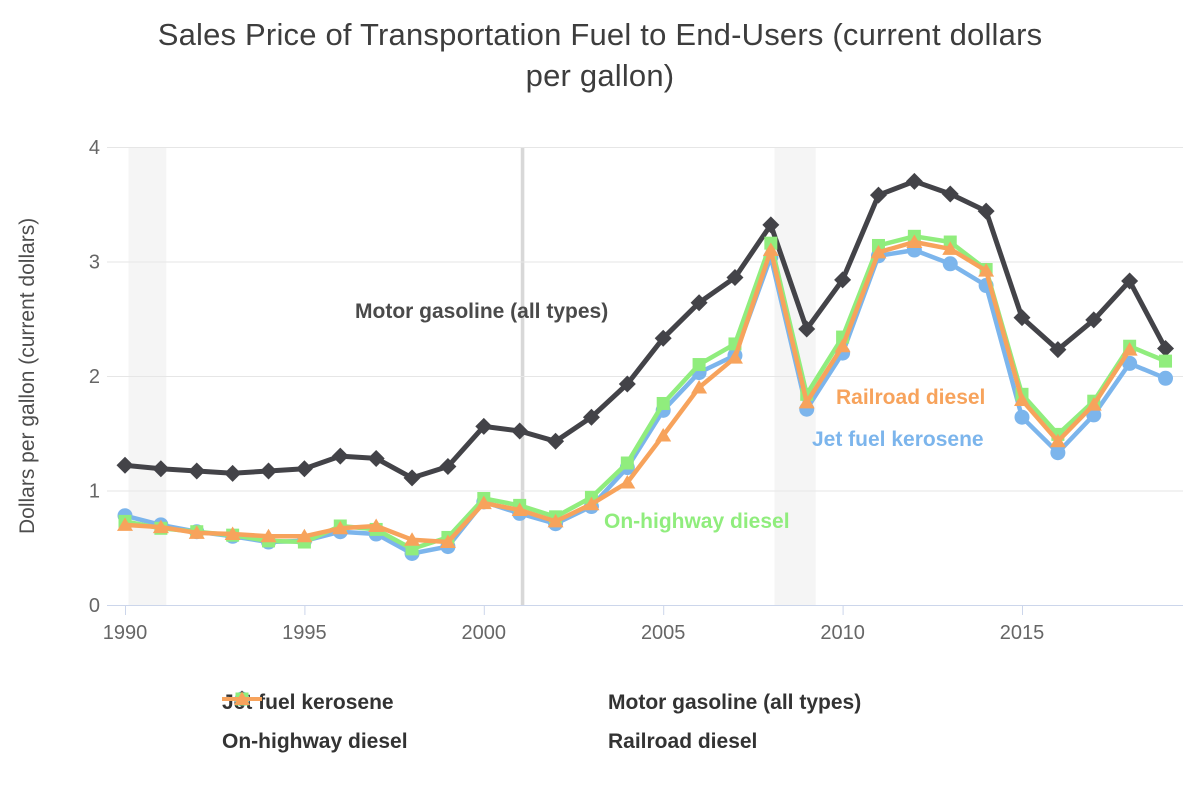 The width and height of the screenshot is (1200, 800). What do you see at coordinates (94, 492) in the screenshot?
I see `y-tick-label: 1` at bounding box center [94, 492].